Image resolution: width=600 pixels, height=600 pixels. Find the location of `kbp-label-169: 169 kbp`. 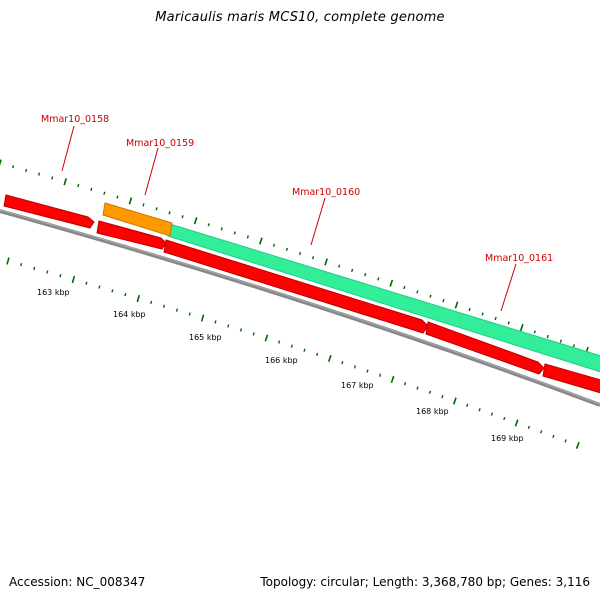

kbp-label-169: 169 kbp is located at coordinates (507, 438).